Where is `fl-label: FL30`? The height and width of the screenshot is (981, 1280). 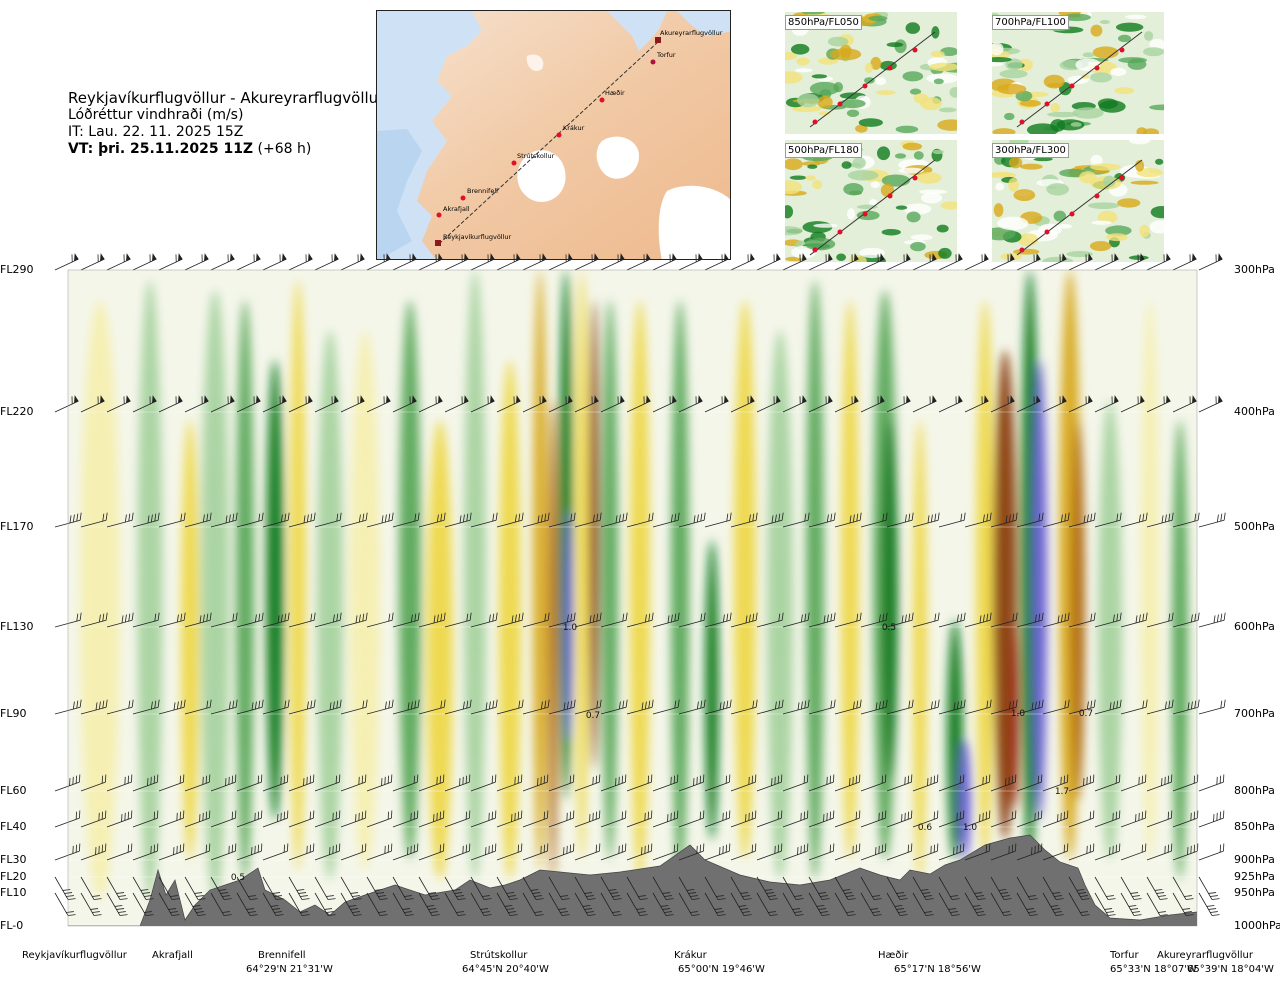
fl-label: FL30 is located at coordinates (13, 859).